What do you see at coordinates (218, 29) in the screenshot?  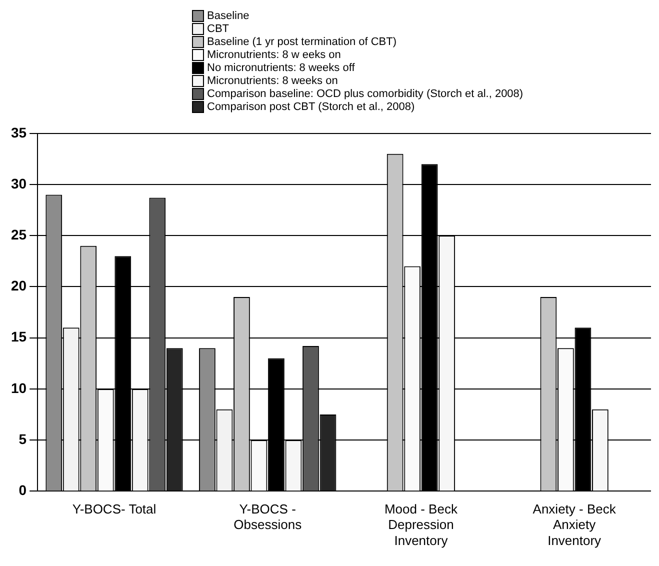 I see `legend-label: CBT` at bounding box center [218, 29].